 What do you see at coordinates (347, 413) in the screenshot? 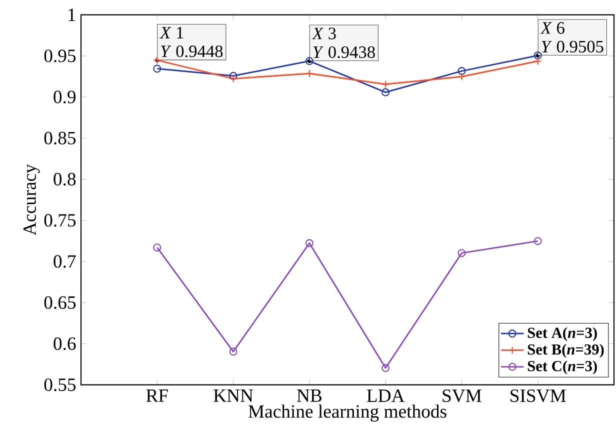
I see `x-axis-title: Machine learning methods` at bounding box center [347, 413].